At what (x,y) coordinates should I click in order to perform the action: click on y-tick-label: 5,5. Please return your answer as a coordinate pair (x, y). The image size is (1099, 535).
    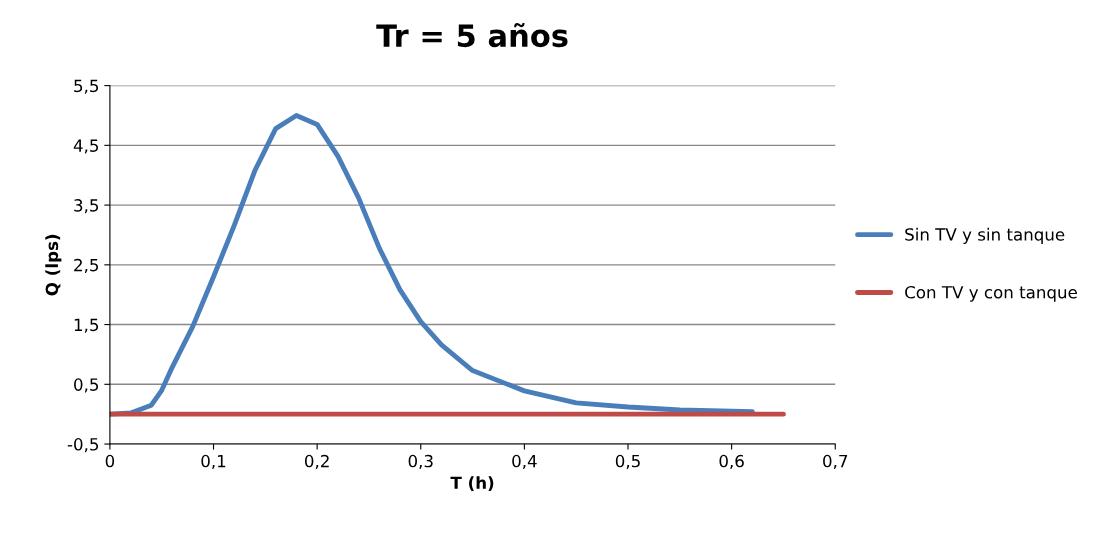
    Looking at the image, I should click on (86, 86).